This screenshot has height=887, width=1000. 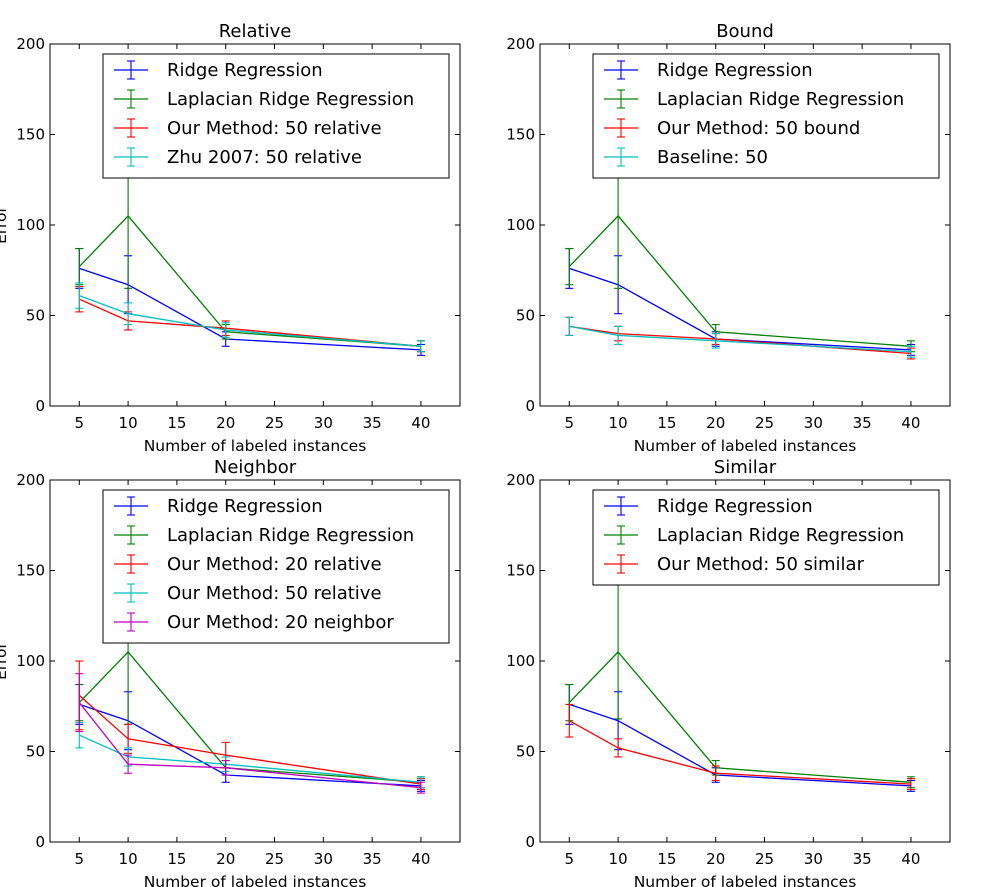 I want to click on legend-label: Our Method: 20 neighbor, so click(x=280, y=622).